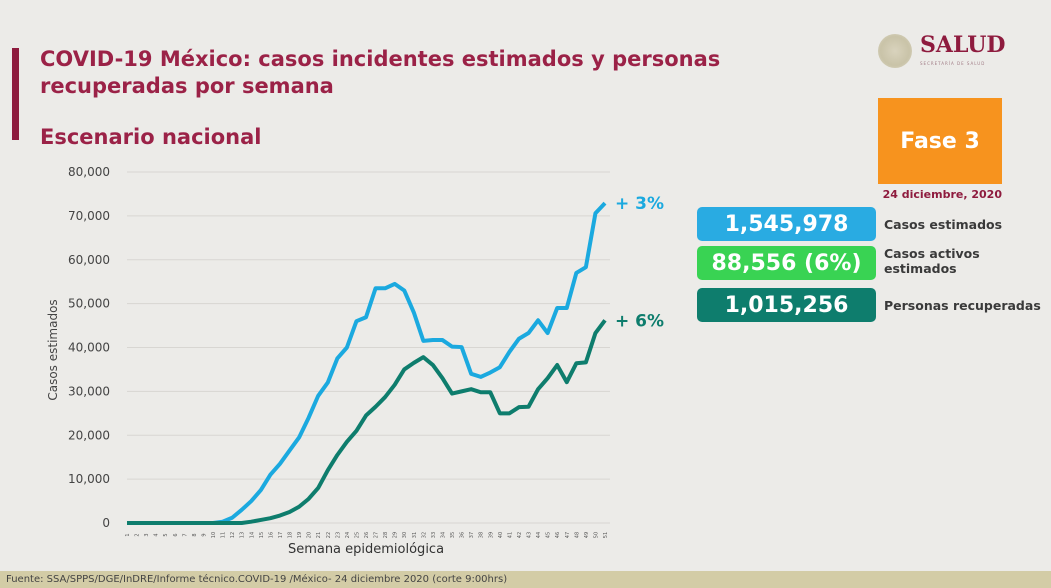  I want to click on x-tick-label: 44, so click(539, 535).